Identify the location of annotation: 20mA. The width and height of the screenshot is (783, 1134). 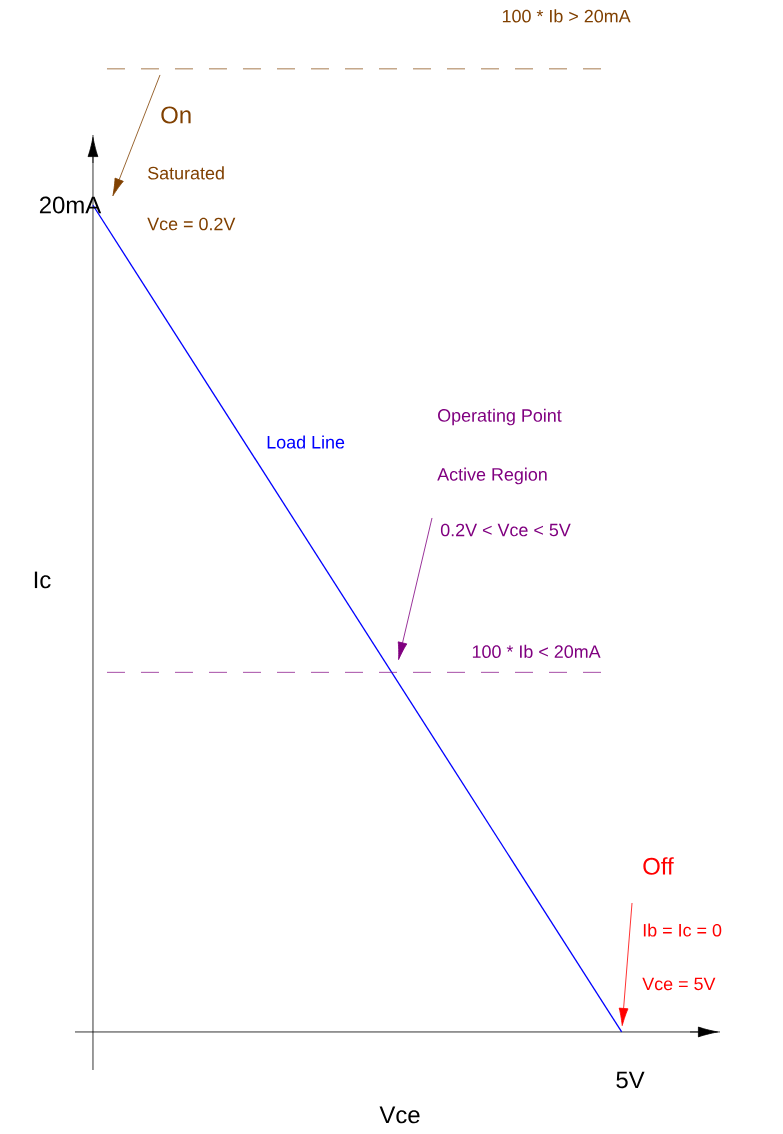
(70, 205).